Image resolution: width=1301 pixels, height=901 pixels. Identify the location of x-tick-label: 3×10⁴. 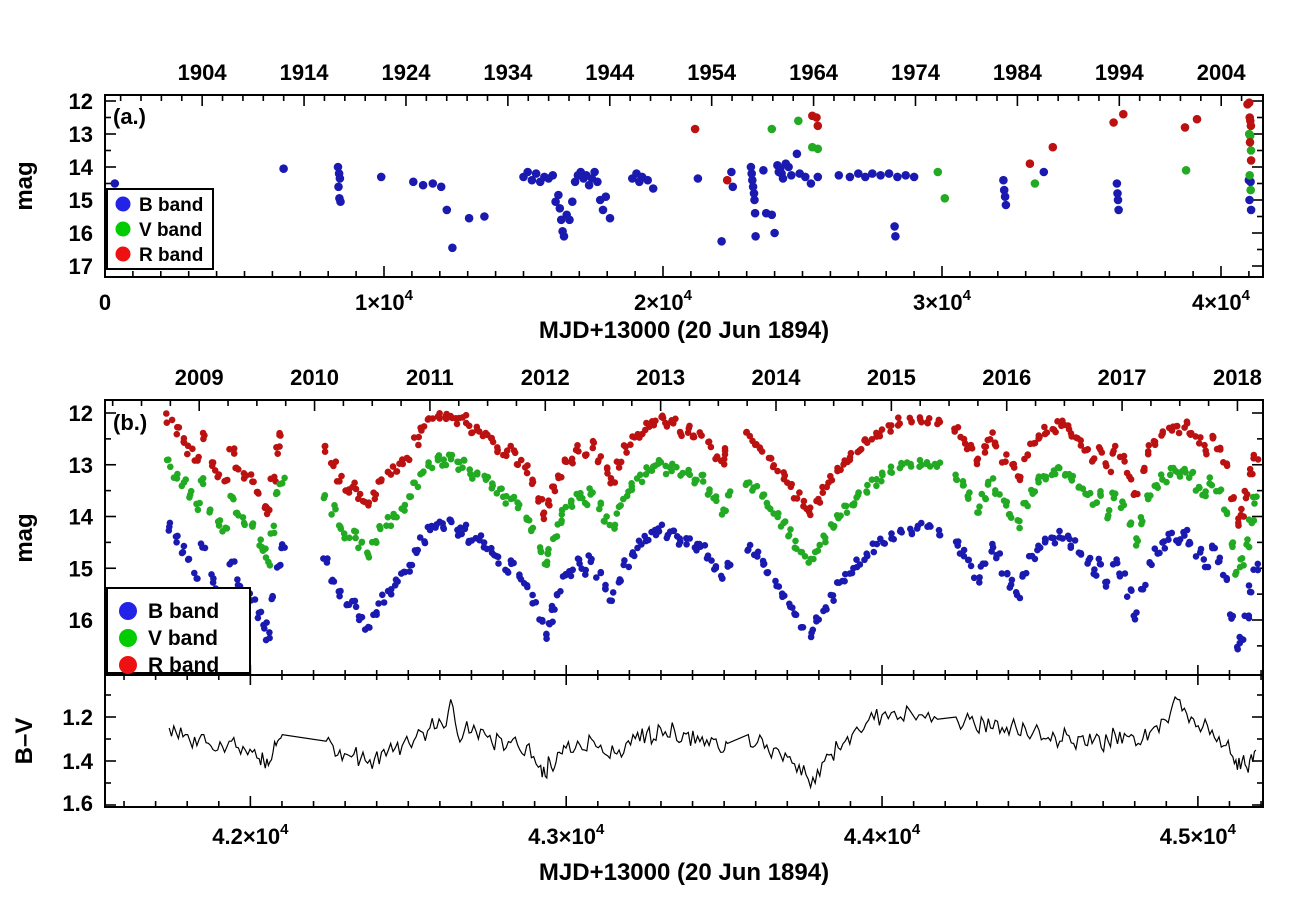
(942, 301).